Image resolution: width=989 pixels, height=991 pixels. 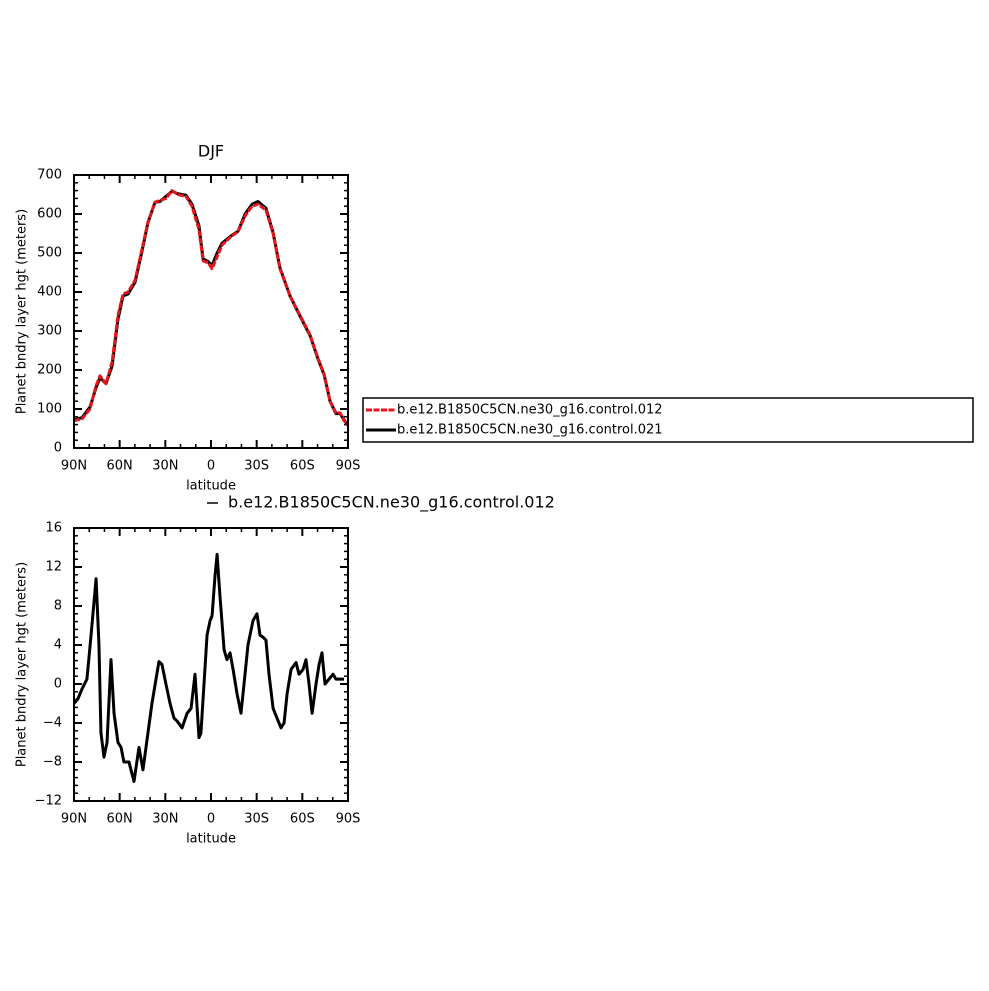 What do you see at coordinates (58, 606) in the screenshot?
I see `y-tick-label: 8` at bounding box center [58, 606].